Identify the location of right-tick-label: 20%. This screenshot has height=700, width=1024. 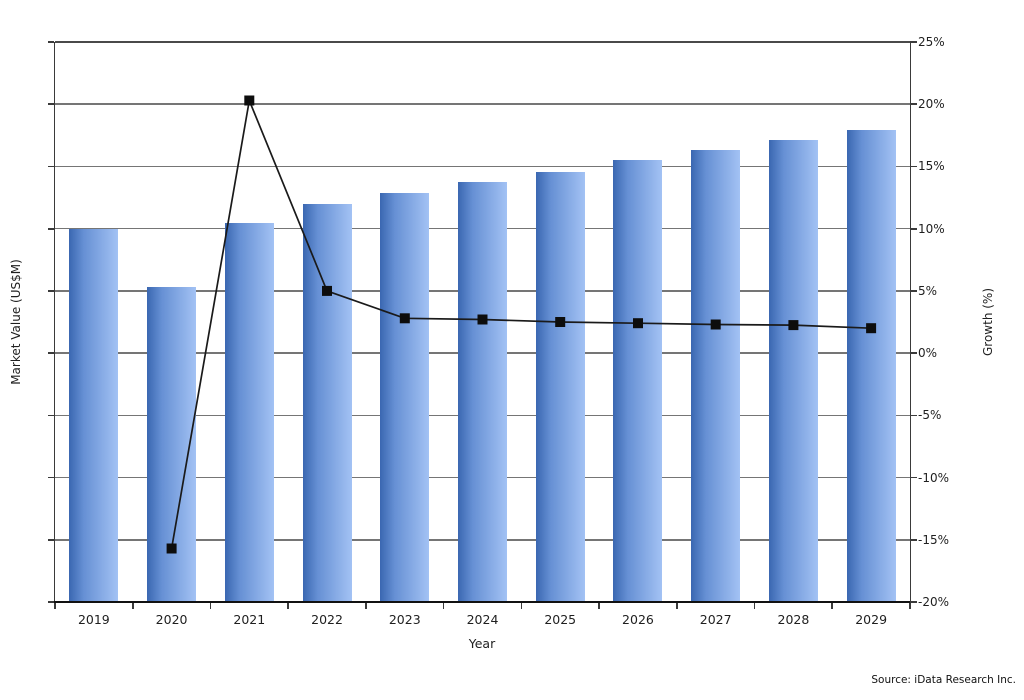
(931, 104).